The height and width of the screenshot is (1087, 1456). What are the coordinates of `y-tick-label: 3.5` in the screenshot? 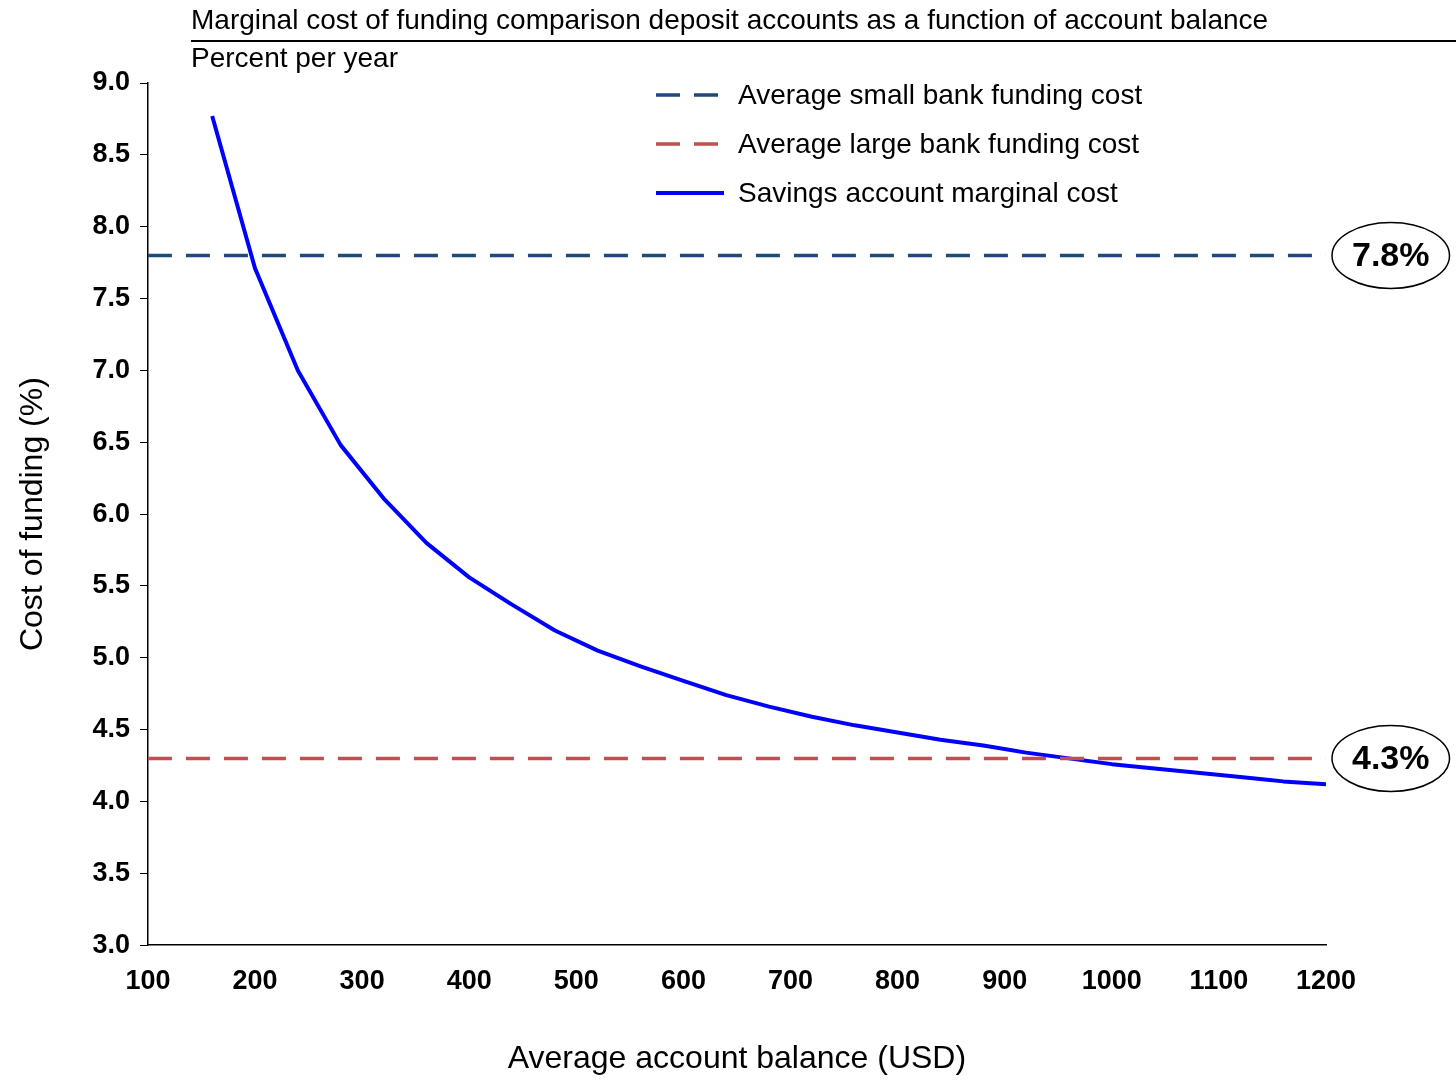 It's located at (111, 871).